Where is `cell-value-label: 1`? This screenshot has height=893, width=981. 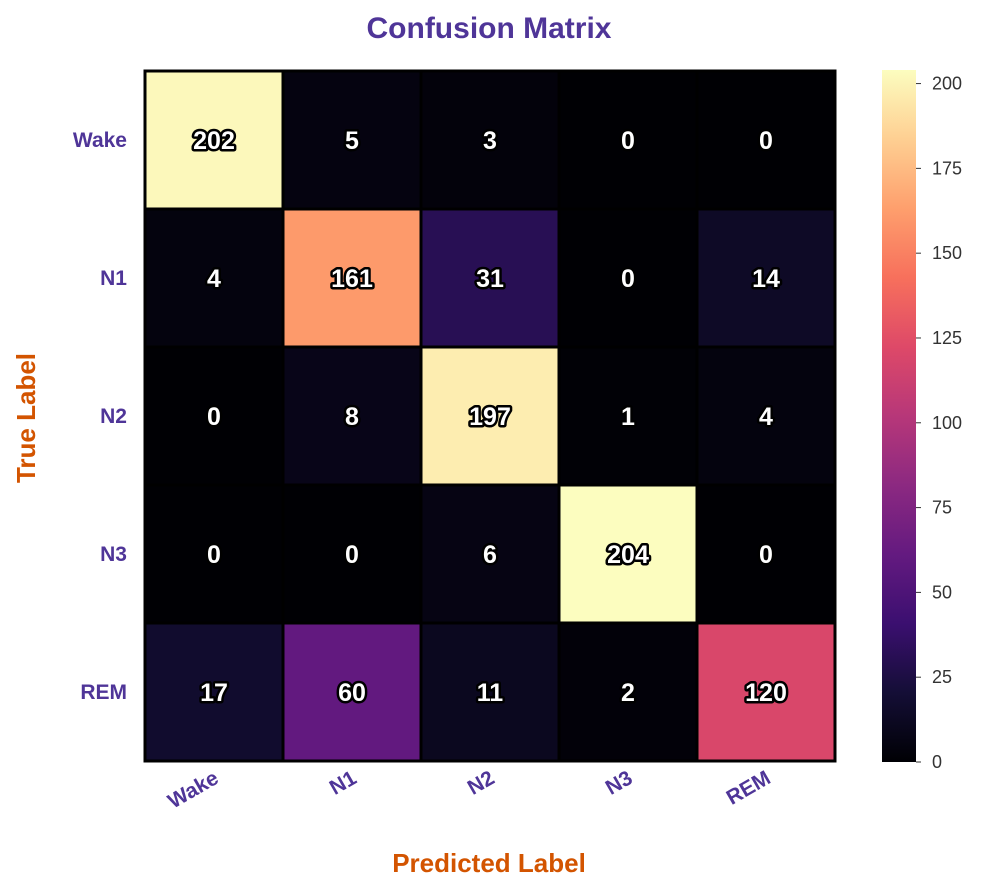 cell-value-label: 1 is located at coordinates (628, 417).